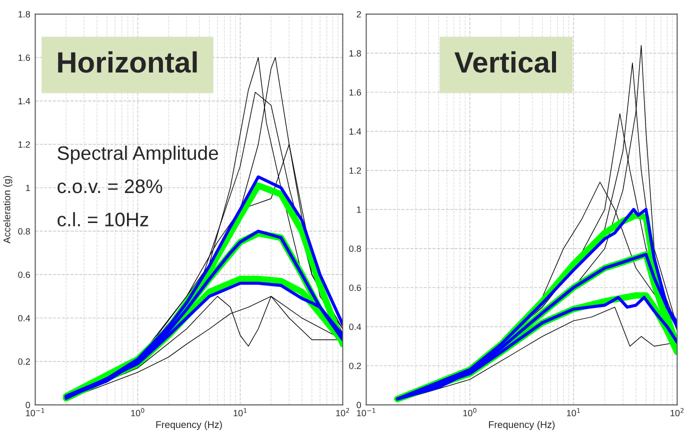 The height and width of the screenshot is (441, 691). I want to click on y-axis-title: Acceleration (g), so click(7, 210).